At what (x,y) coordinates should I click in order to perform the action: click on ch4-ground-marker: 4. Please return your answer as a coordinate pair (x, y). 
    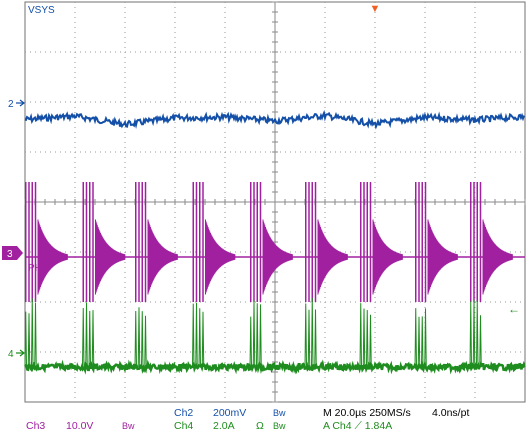
    Looking at the image, I should click on (11, 354).